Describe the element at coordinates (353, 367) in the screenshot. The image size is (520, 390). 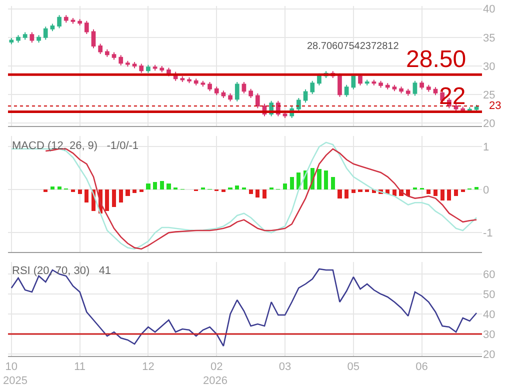
I see `x-tick-label: 05` at that location.